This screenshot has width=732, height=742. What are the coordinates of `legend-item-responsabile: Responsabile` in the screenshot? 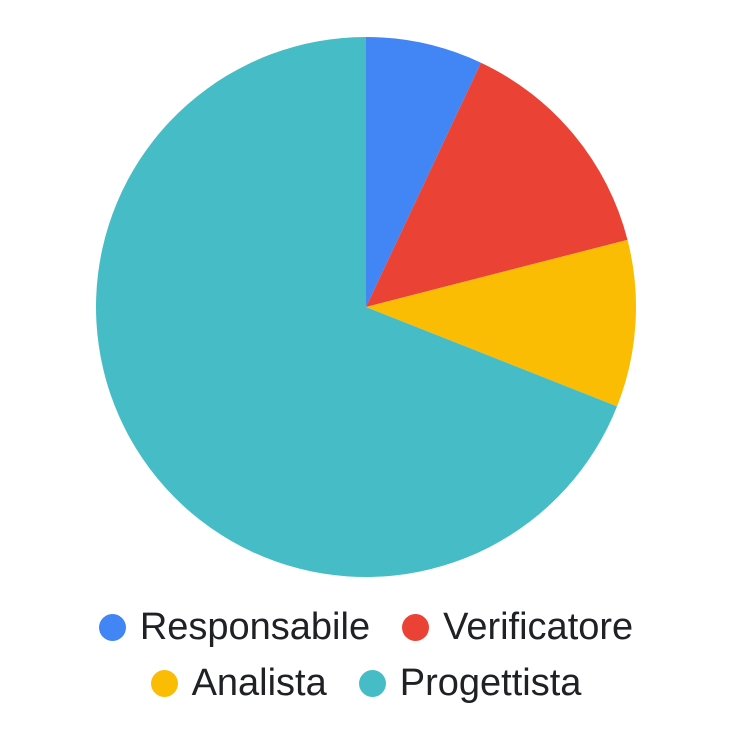 It's located at (234, 627).